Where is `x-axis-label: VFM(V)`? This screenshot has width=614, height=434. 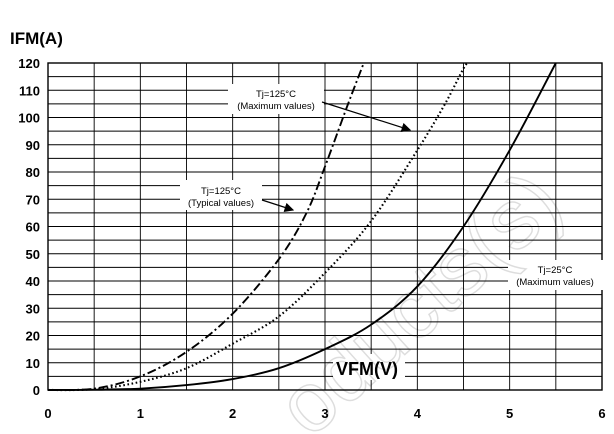
x-axis-label: VFM(V) is located at coordinates (367, 369).